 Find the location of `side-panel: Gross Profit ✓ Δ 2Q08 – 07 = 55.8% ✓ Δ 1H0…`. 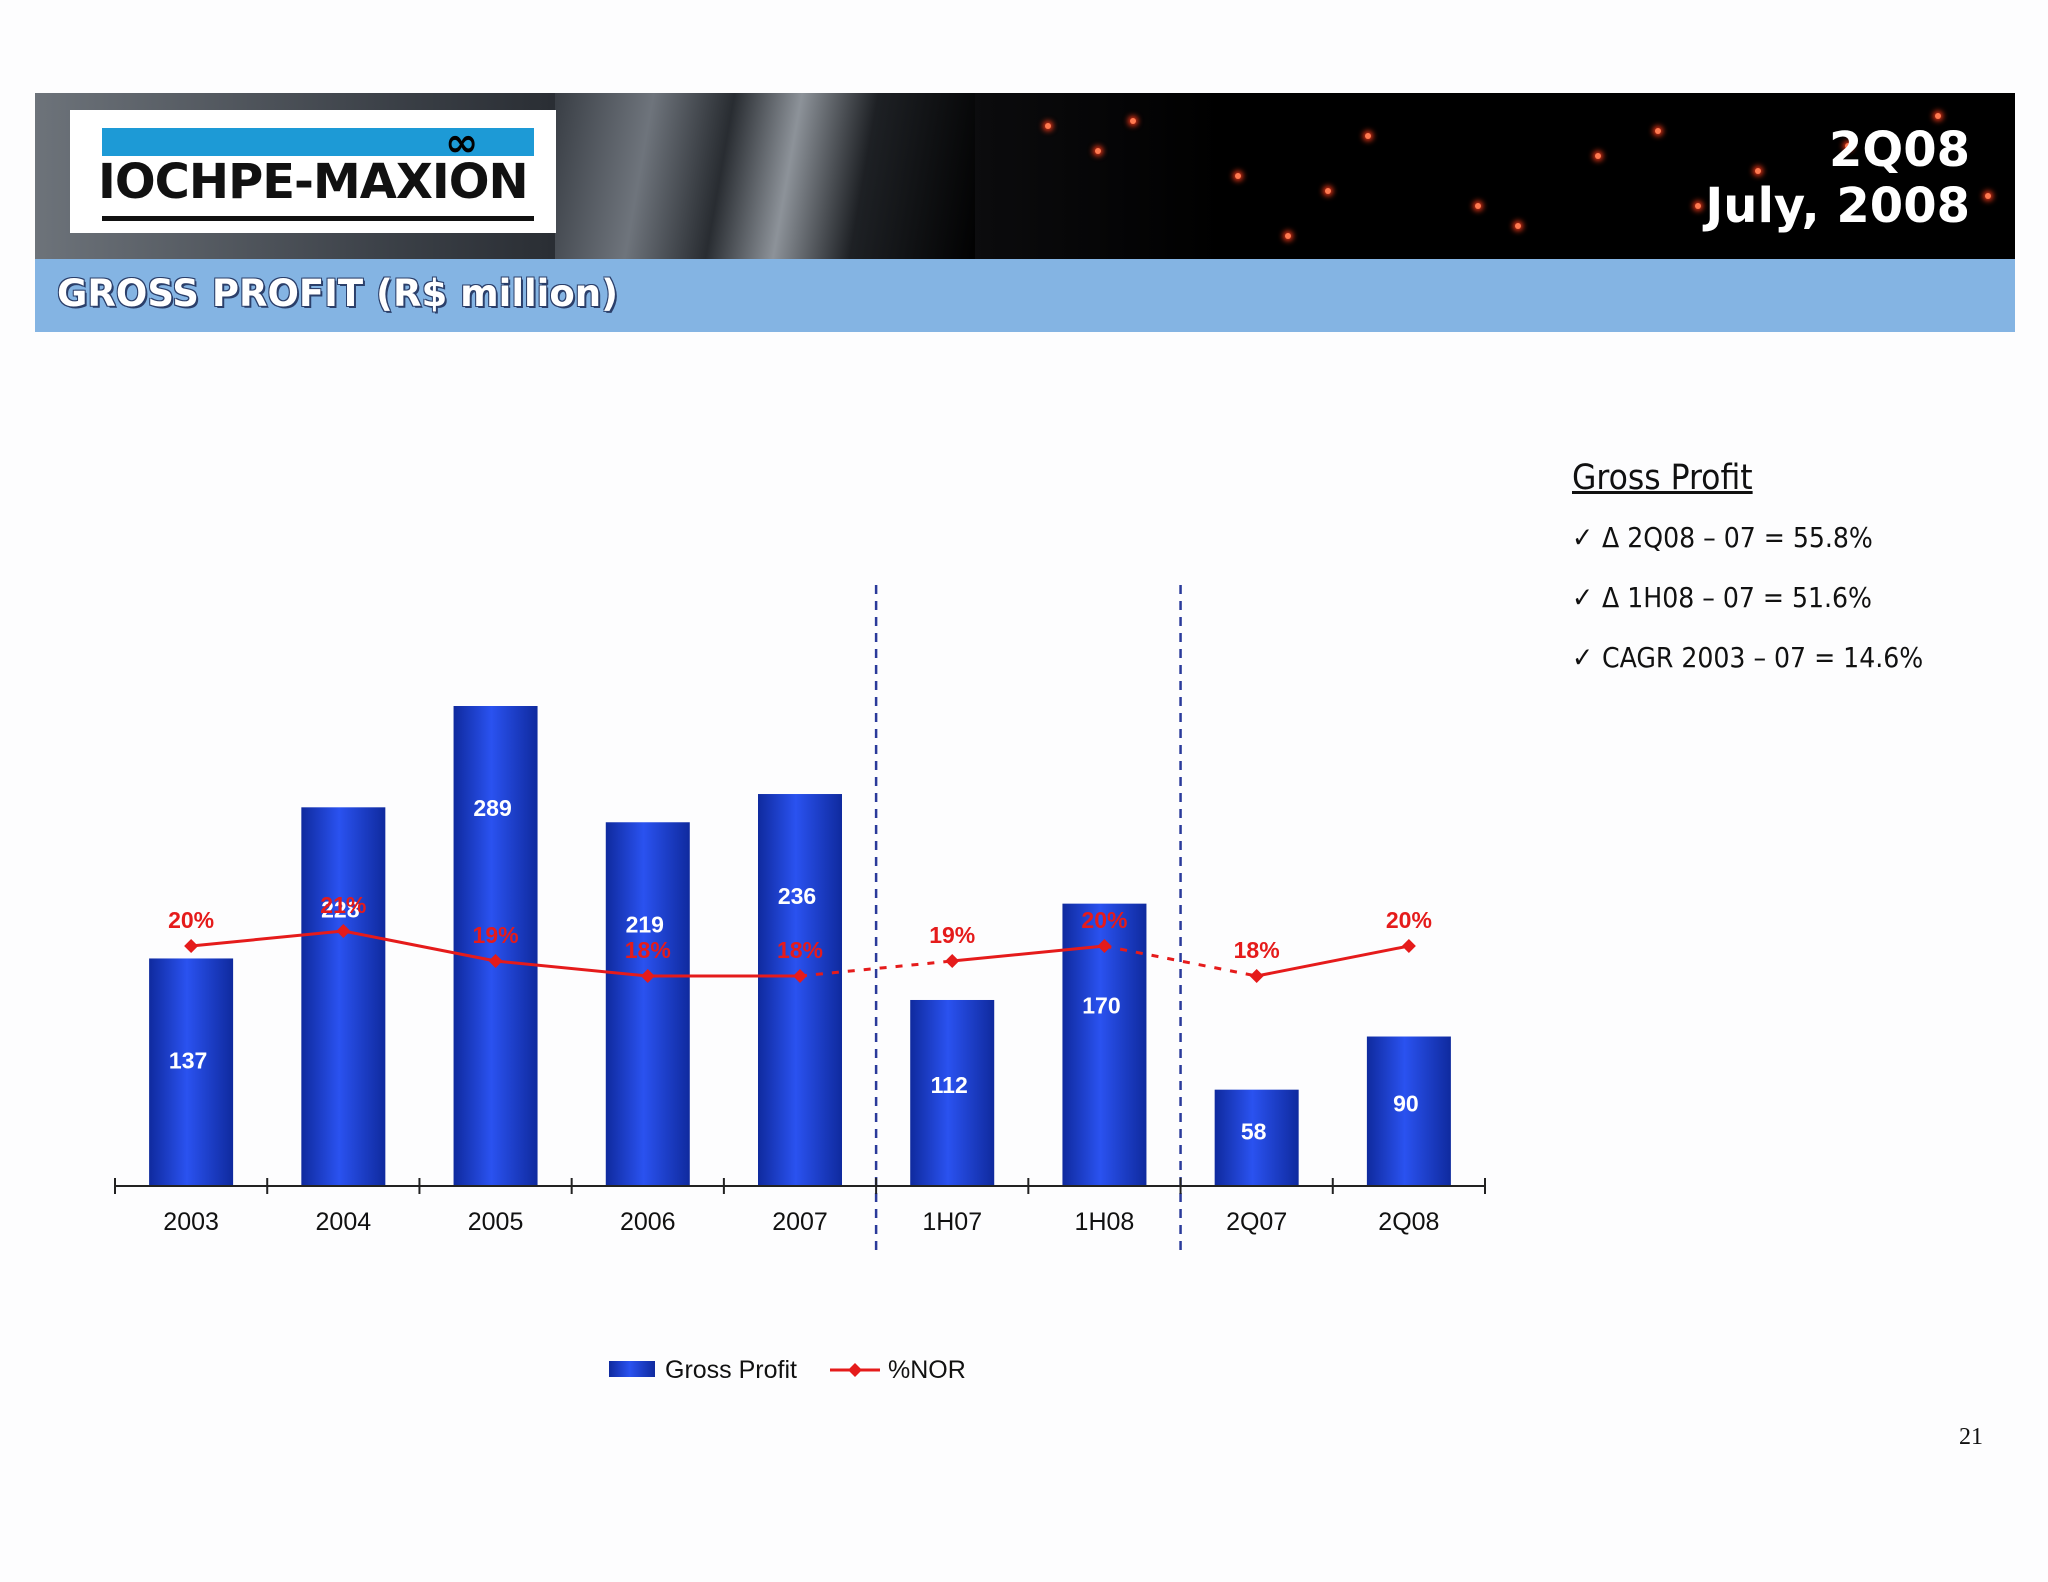

side-panel: Gross Profit ✓ Δ 2Q08 – 07 = 55.8% ✓ Δ 1H0… is located at coordinates (1792, 578).